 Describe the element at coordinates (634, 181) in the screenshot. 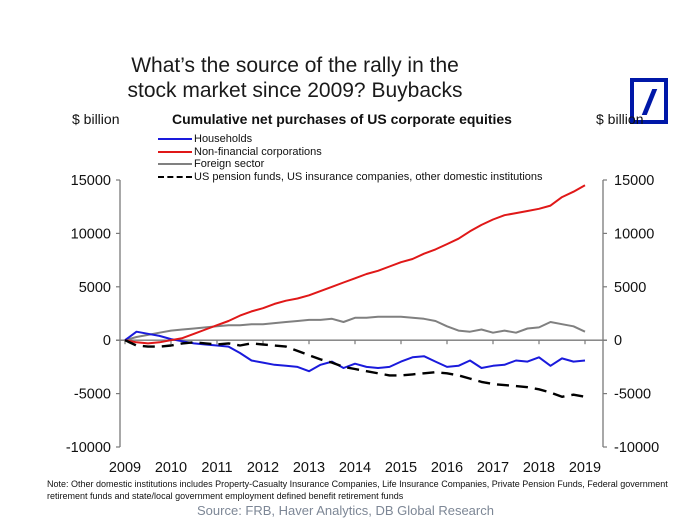

I see `right-y-tick-label: 15000` at that location.